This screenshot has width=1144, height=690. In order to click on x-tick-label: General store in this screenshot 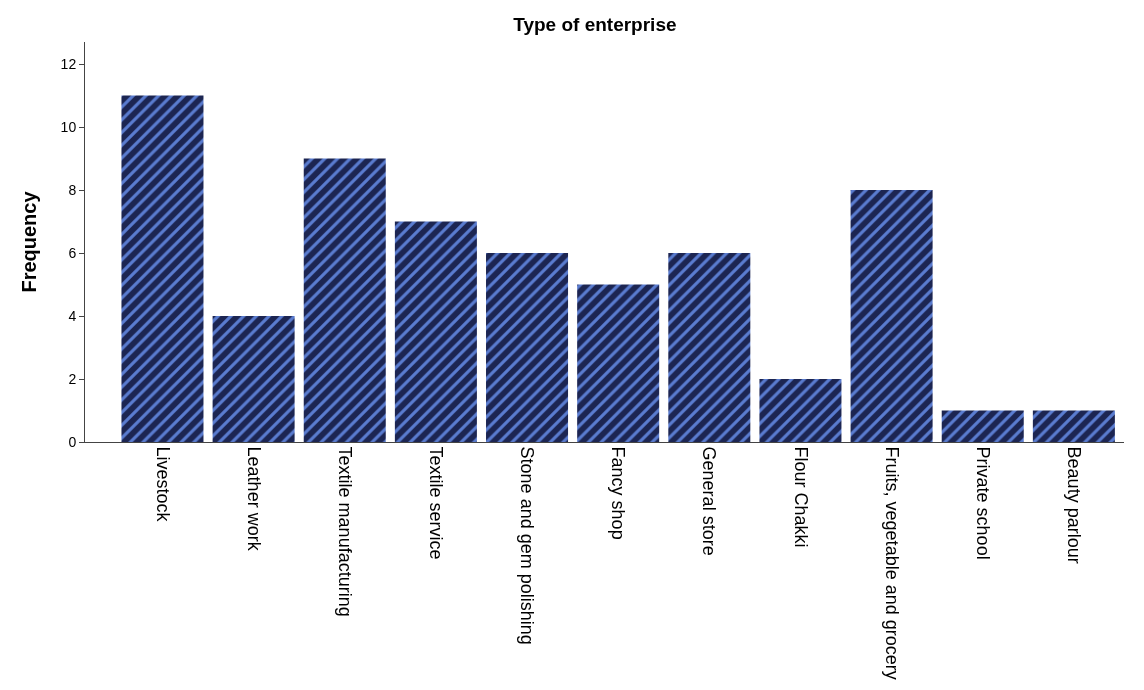, I will do `click(709, 501)`.